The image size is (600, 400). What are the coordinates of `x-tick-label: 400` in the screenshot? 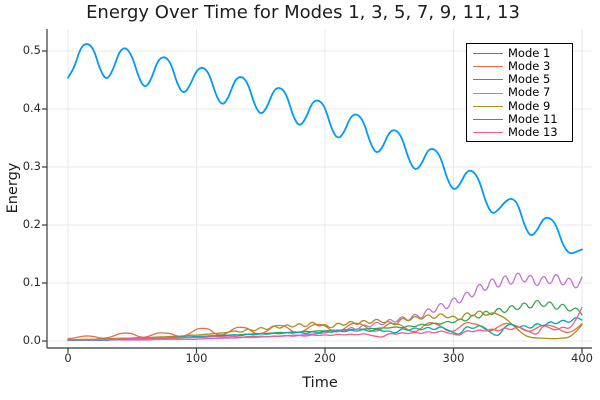 It's located at (582, 358).